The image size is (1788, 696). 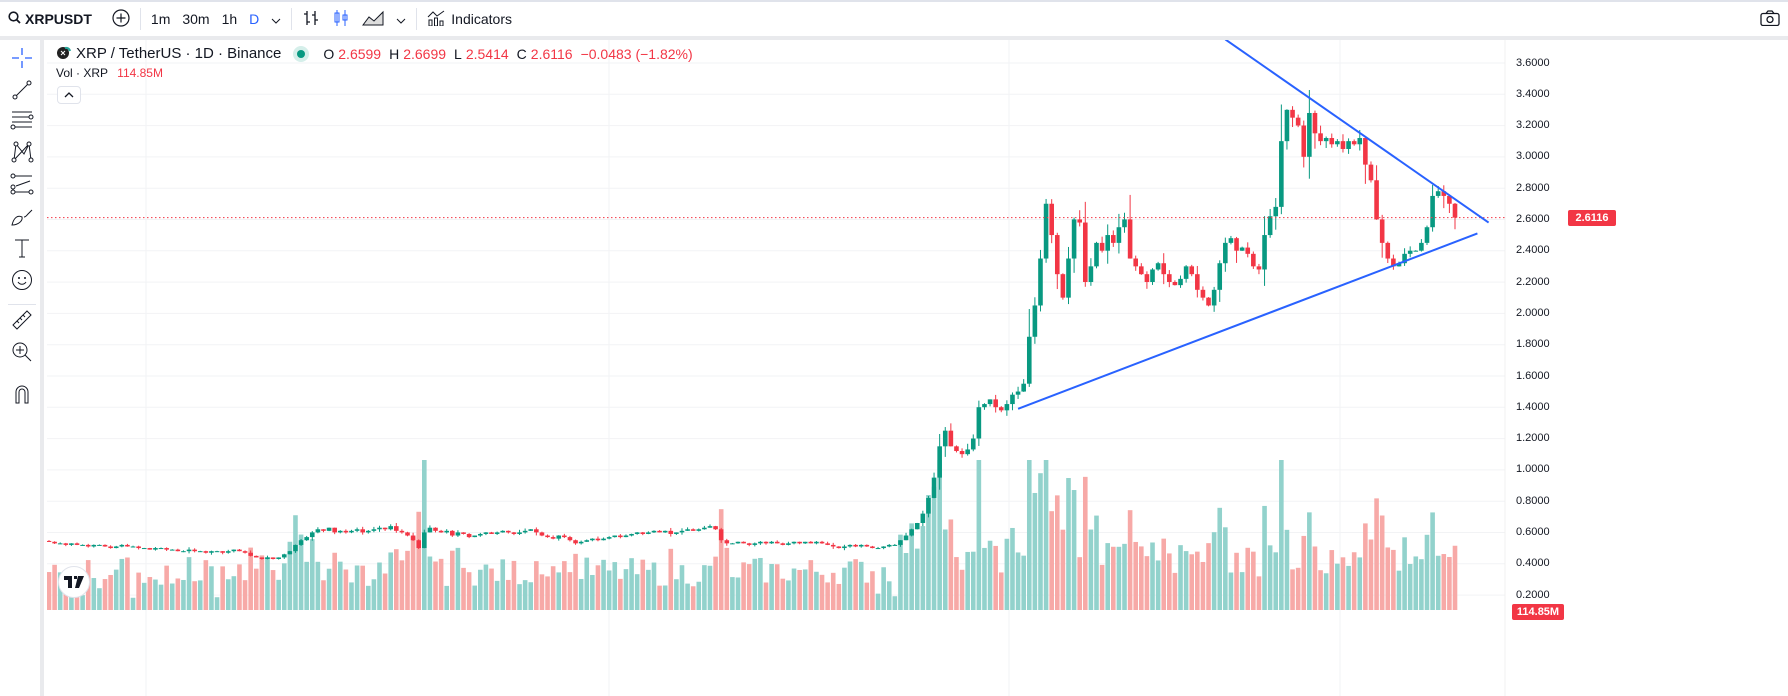 I want to click on indicators-button: Indicators, so click(x=469, y=19).